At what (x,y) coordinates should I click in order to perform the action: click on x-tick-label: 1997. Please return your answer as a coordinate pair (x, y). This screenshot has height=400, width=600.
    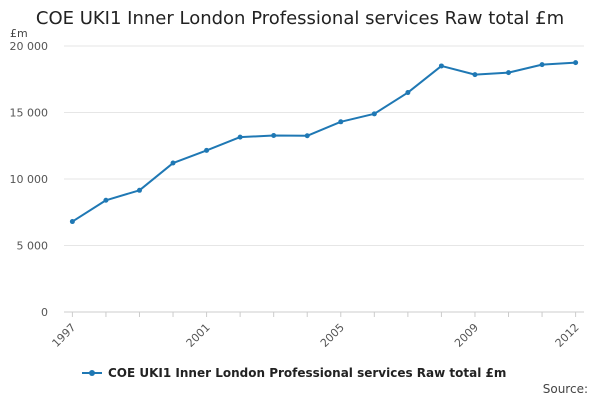
    Looking at the image, I should click on (64, 335).